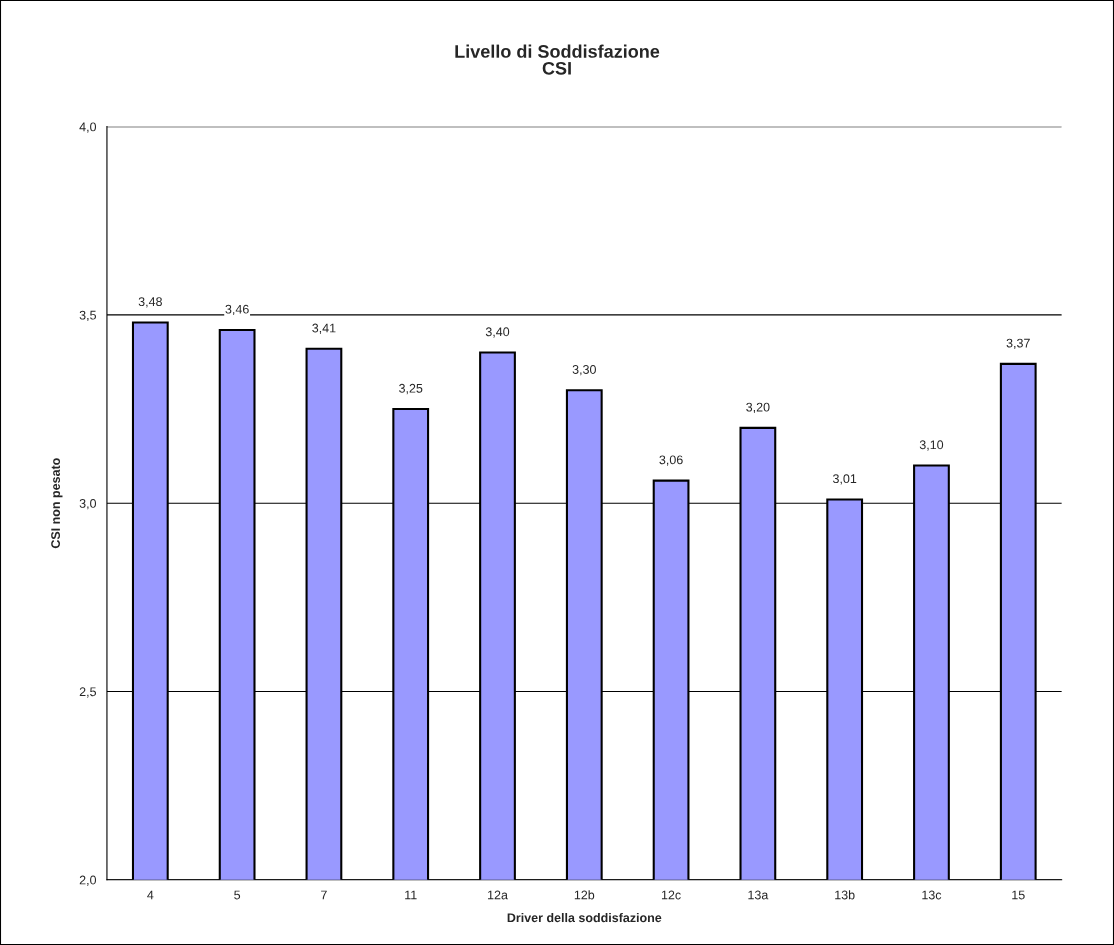 The height and width of the screenshot is (945, 1114). I want to click on x-tick-label: 12b, so click(584, 895).